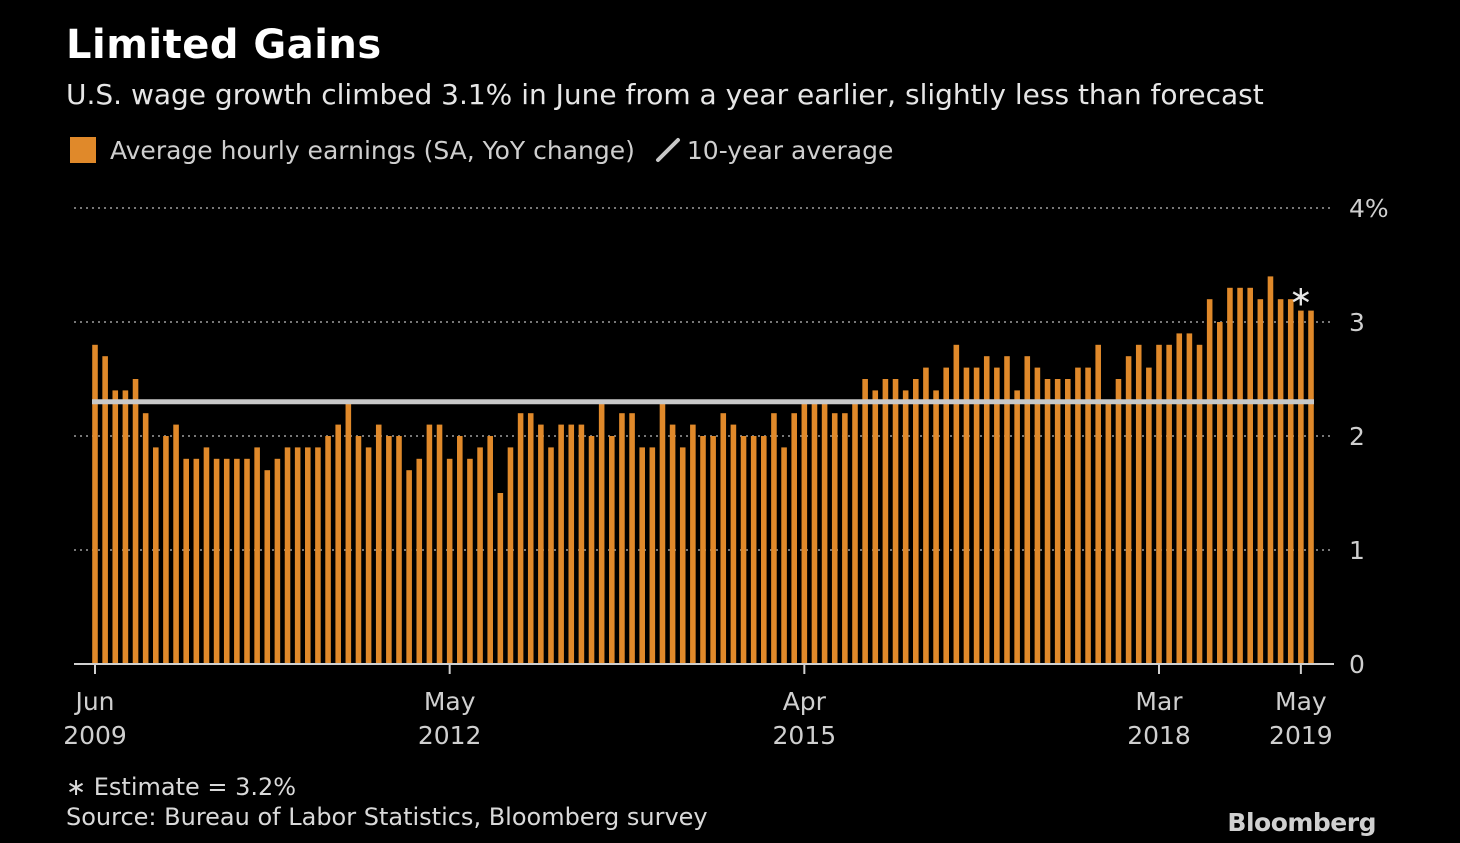 This screenshot has height=843, width=1460. I want to click on x-tick-label-year: 2019, so click(1301, 735).